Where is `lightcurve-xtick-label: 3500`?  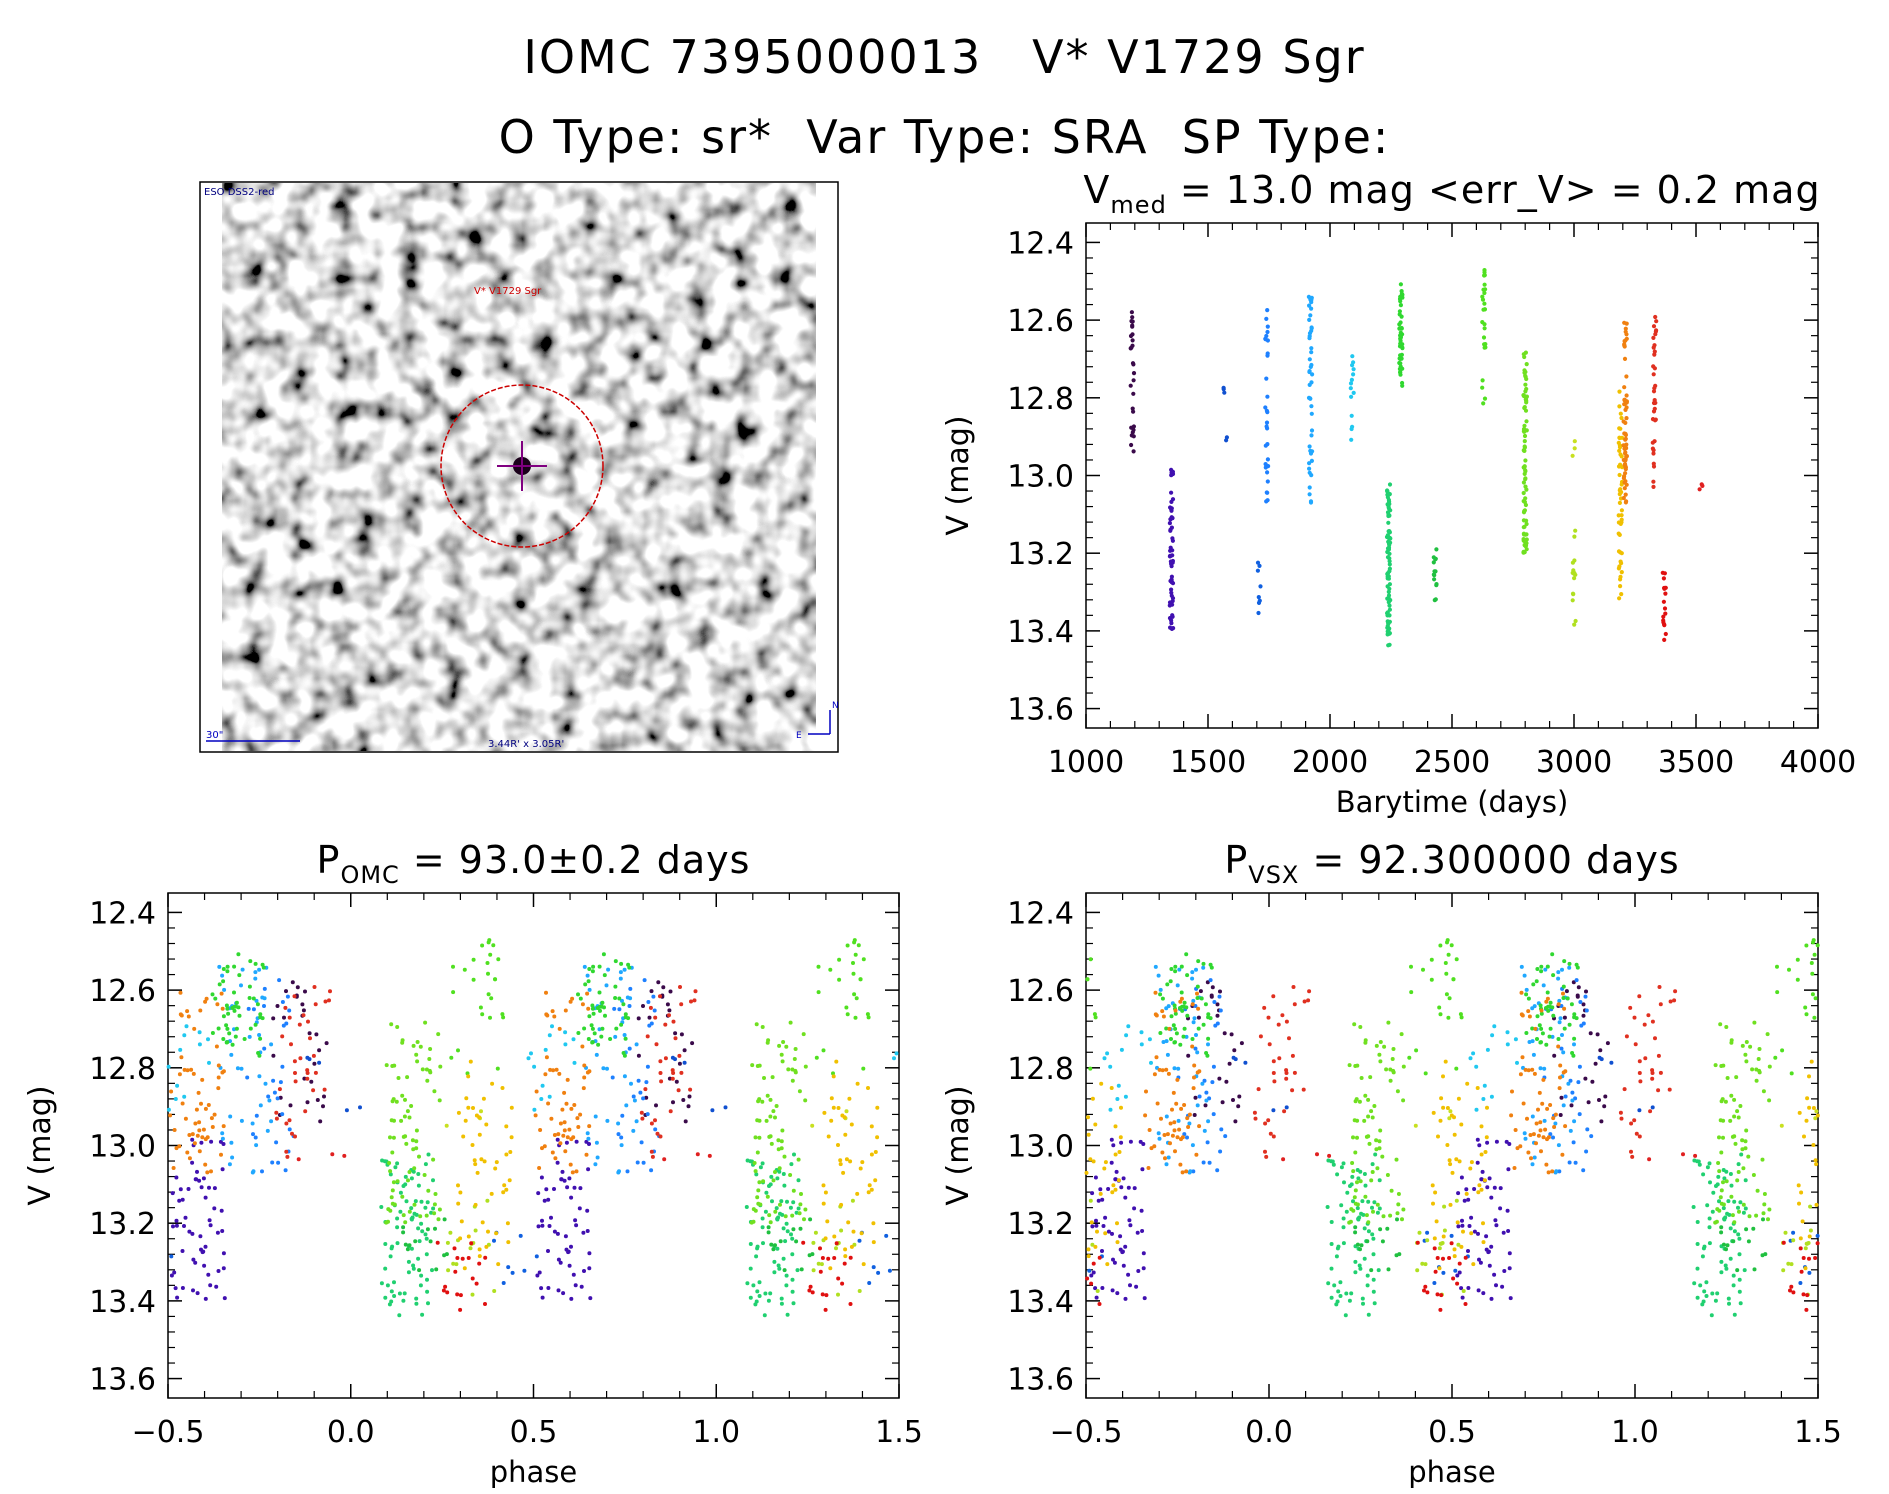
lightcurve-xtick-label: 3500 is located at coordinates (1696, 762).